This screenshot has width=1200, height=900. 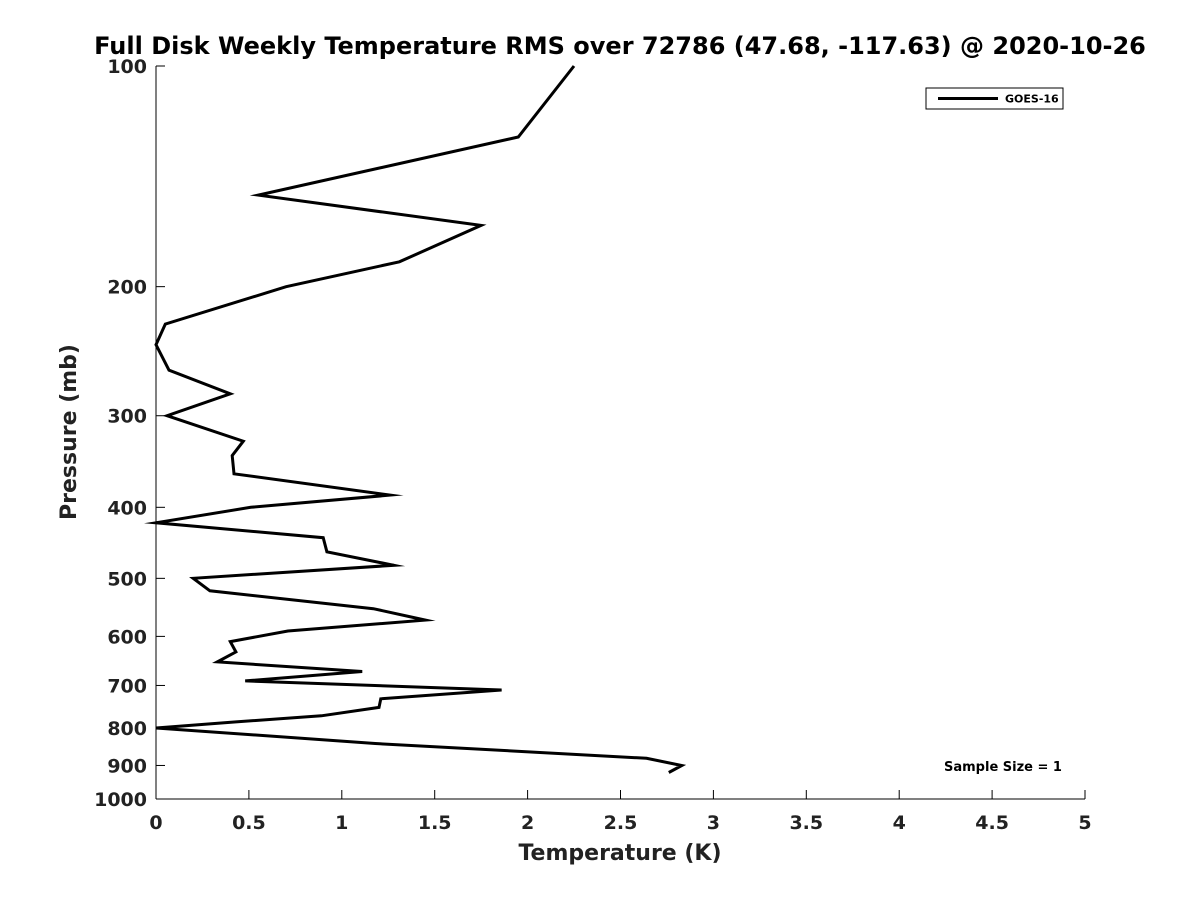 What do you see at coordinates (435, 823) in the screenshot?
I see `x-tick-label: 1.5` at bounding box center [435, 823].